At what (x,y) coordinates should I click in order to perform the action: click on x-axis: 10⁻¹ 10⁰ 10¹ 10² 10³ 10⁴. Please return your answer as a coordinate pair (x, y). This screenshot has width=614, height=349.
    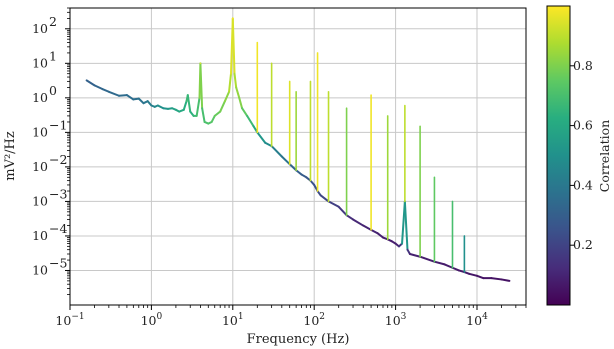
    Looking at the image, I should click on (291, 316).